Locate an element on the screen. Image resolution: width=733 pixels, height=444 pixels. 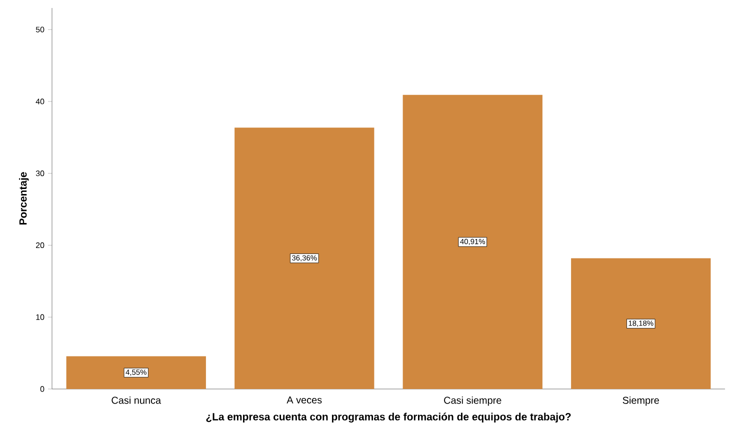
x-tick-label: A veces is located at coordinates (304, 400).